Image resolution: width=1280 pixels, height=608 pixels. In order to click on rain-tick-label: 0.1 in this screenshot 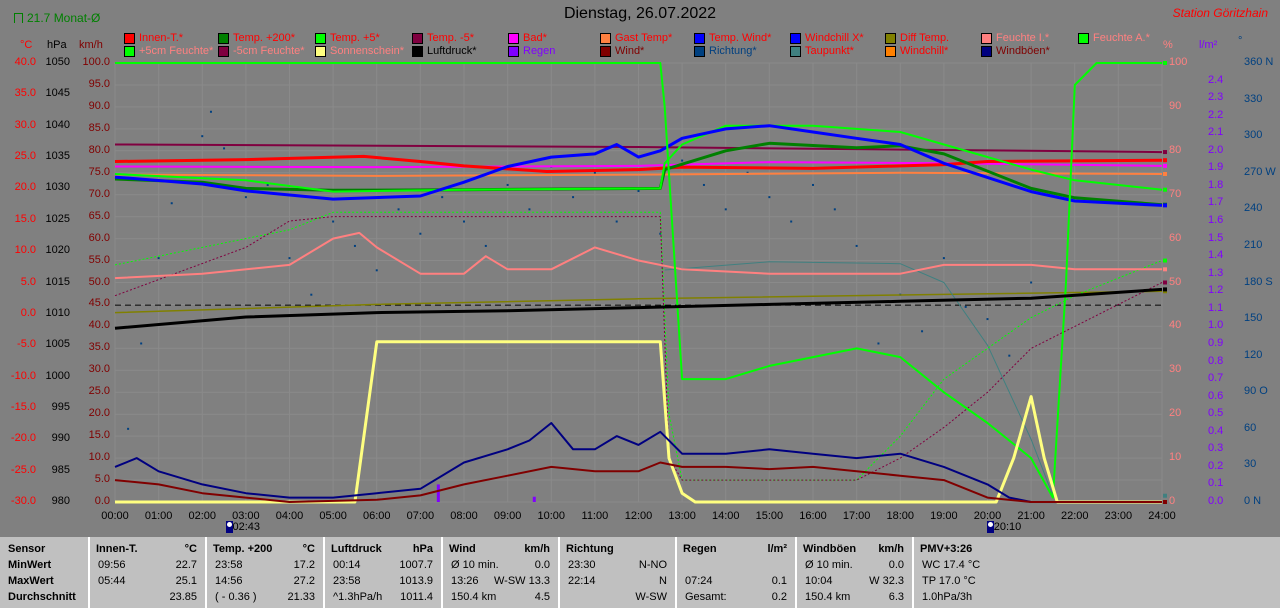, I will do `click(1216, 483)`.